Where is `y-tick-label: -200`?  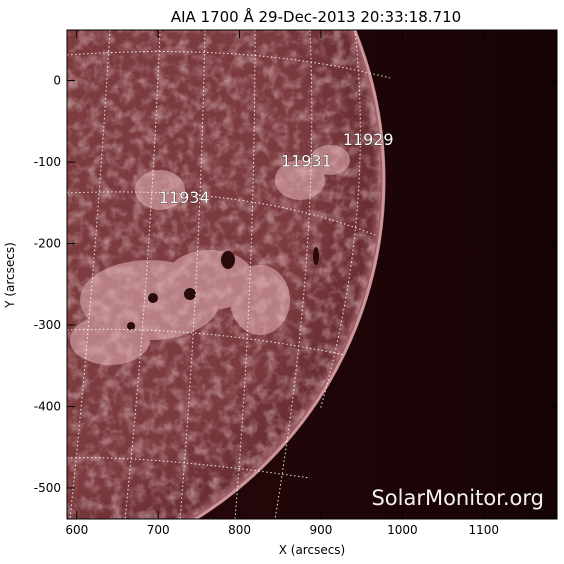 y-tick-label: -200 is located at coordinates (47, 244).